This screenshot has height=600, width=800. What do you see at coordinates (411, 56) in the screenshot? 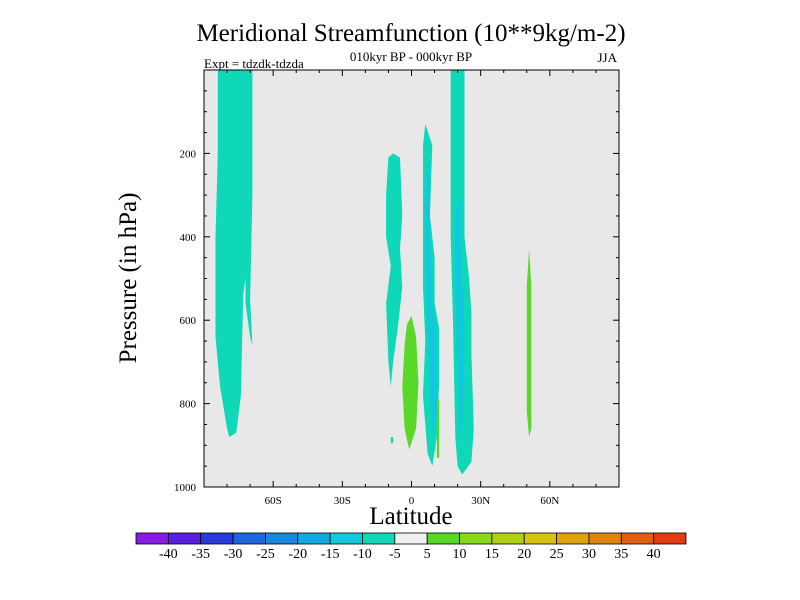
I see `chart-subtitle: 010kyr BP - 000kyr BP` at bounding box center [411, 56].